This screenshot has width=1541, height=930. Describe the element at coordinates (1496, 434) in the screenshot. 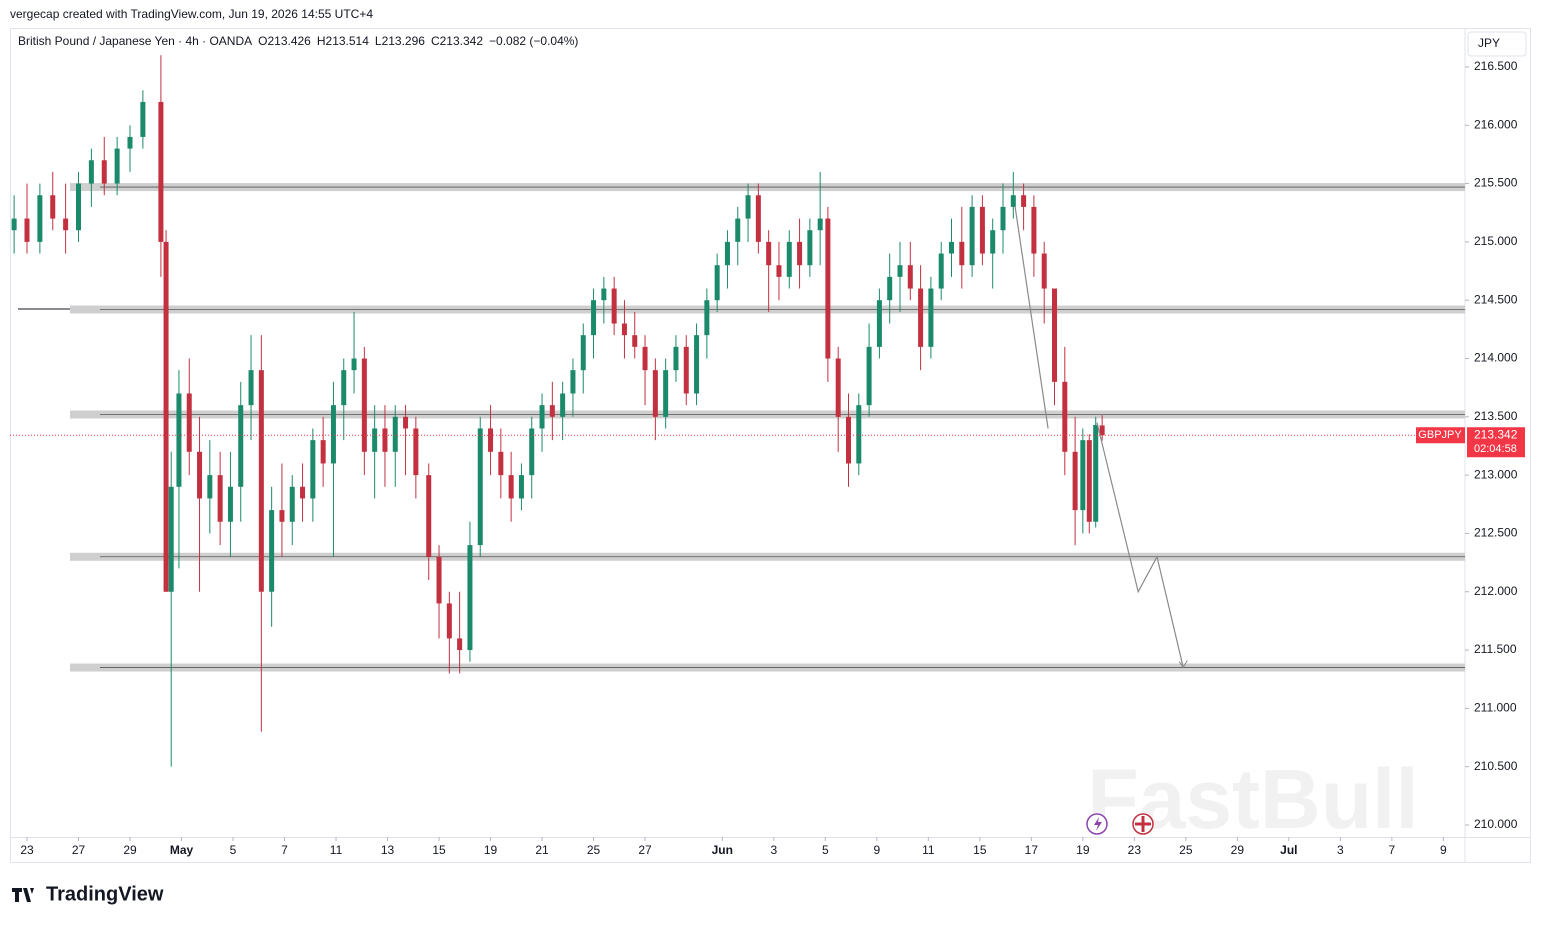

I see `last-price-label: 213.342` at that location.